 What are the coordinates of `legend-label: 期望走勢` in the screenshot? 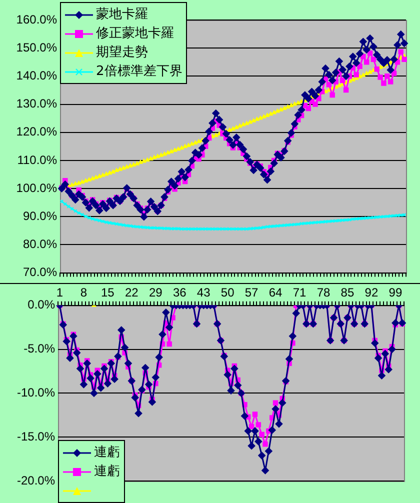 It's located at (122, 53).